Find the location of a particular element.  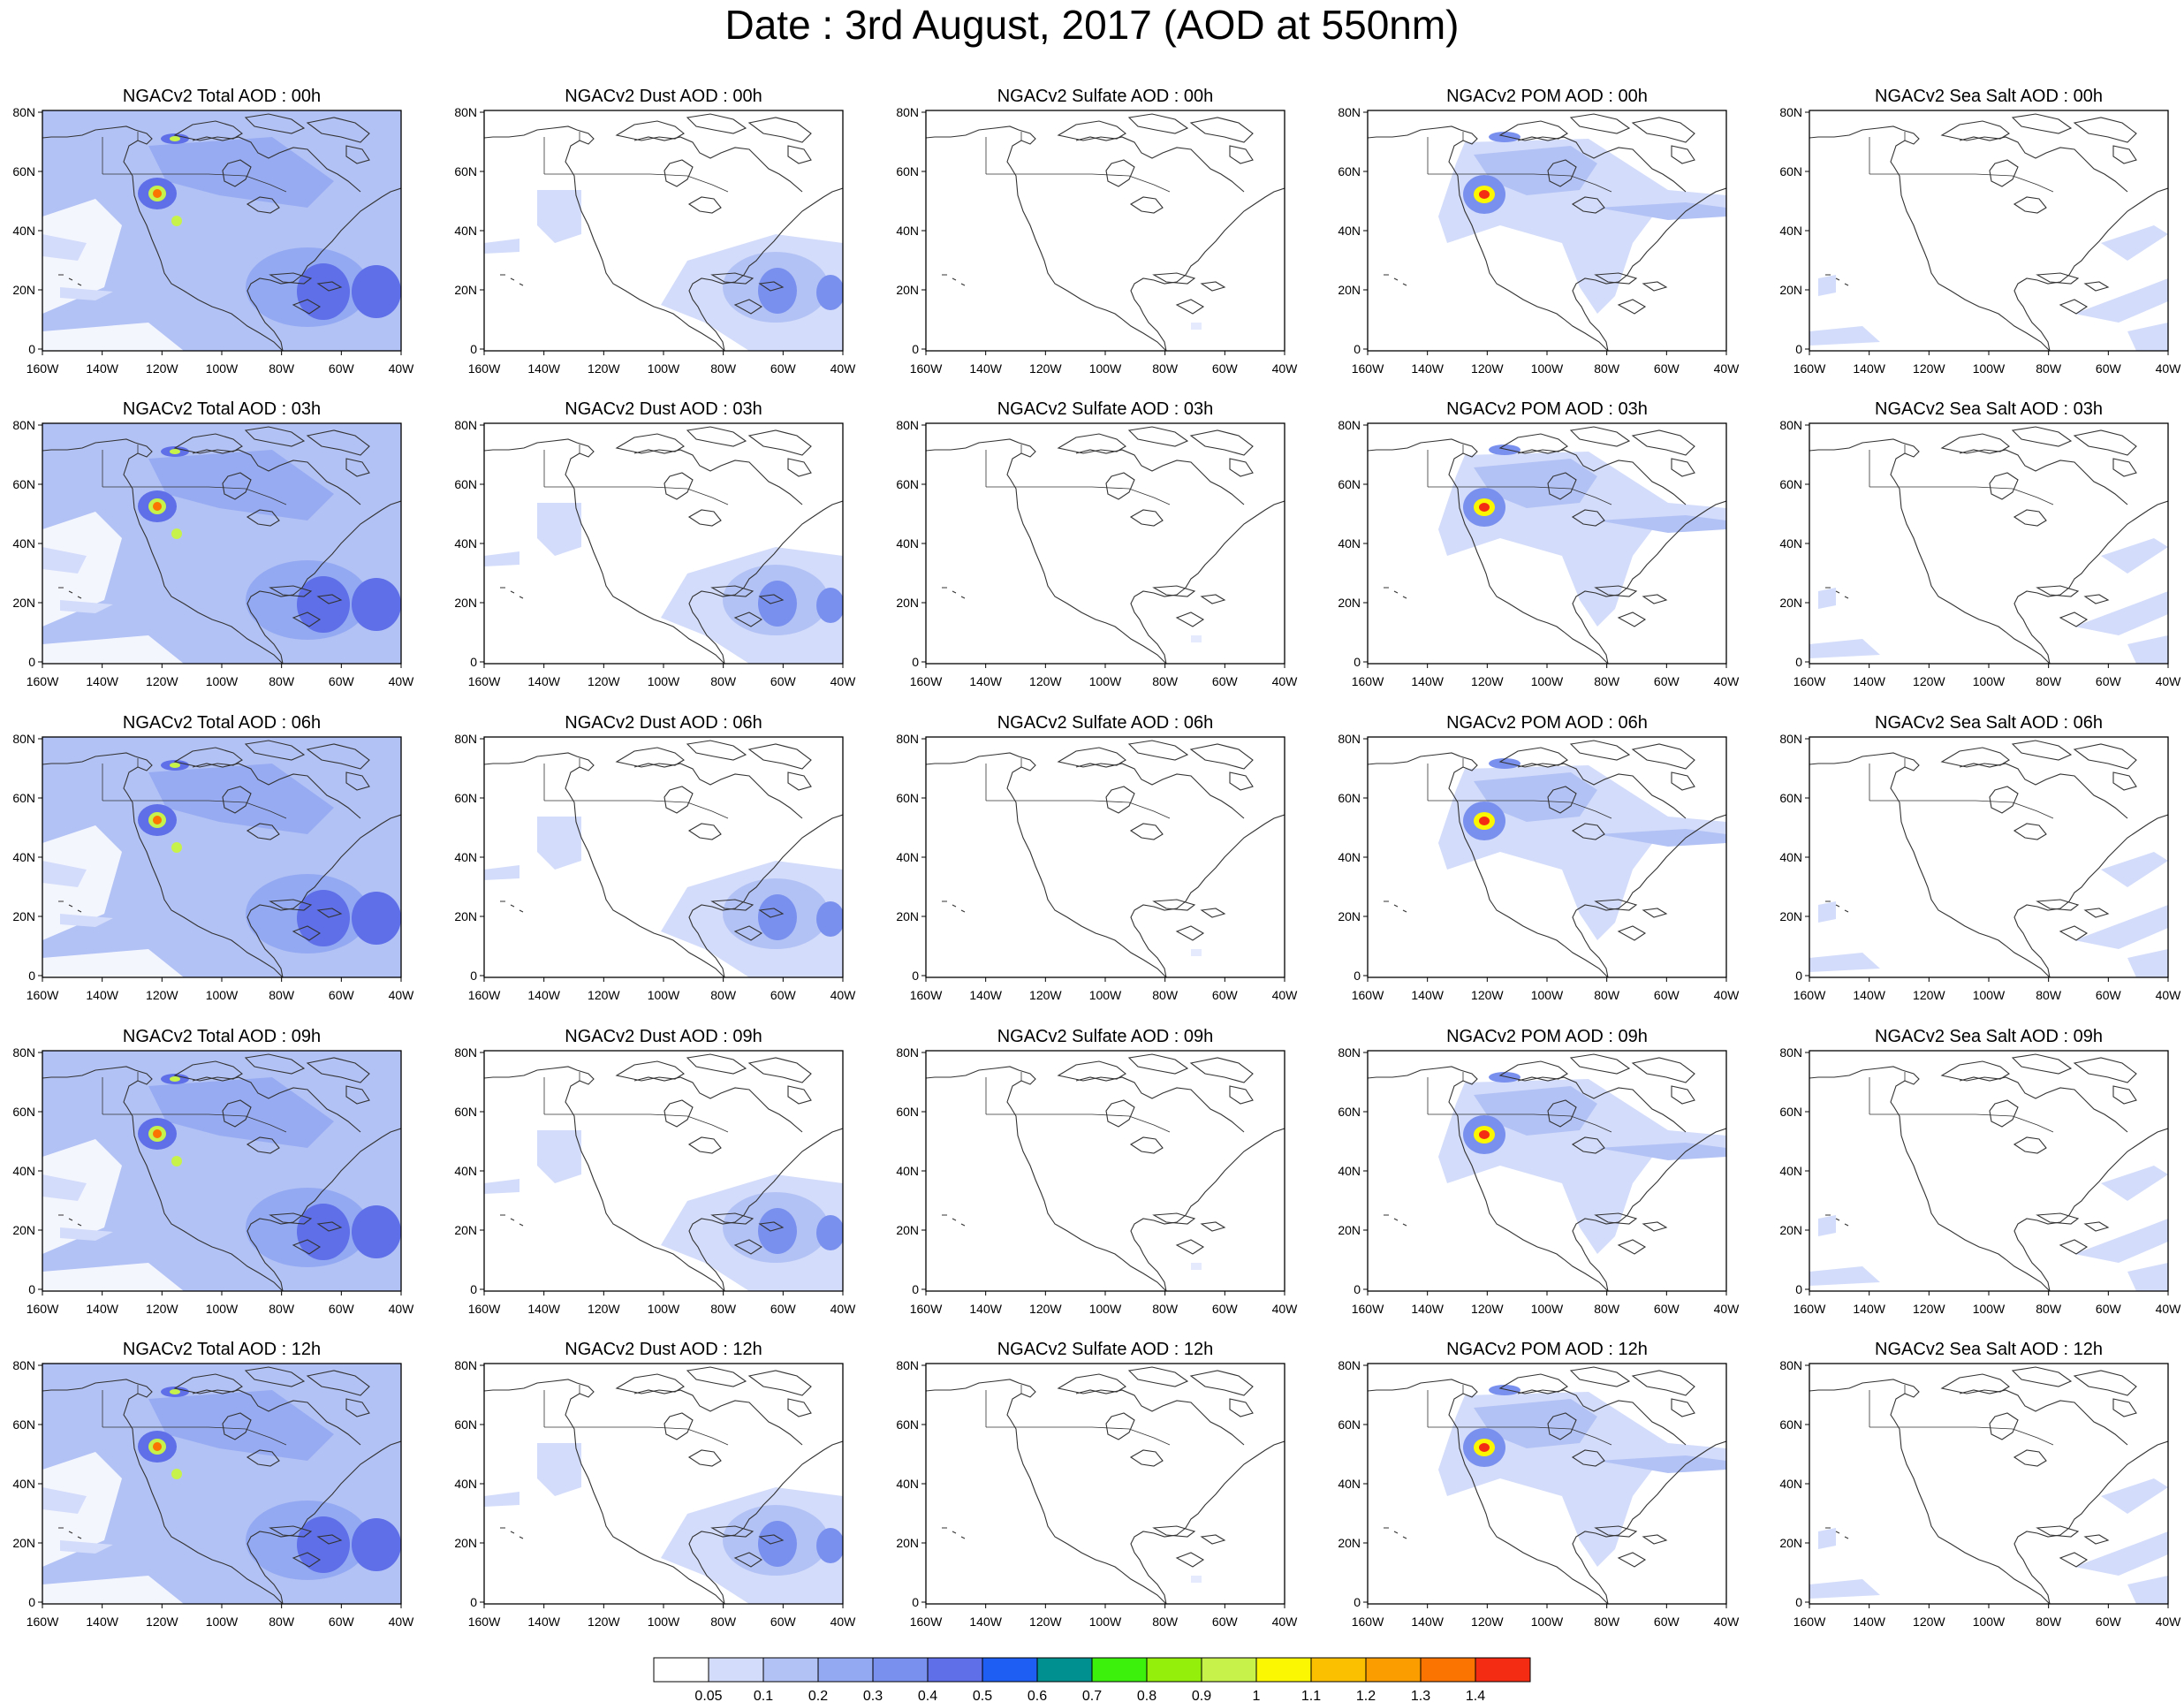

panel-title: NGACv2 Dust AOD : 06h is located at coordinates (663, 723).